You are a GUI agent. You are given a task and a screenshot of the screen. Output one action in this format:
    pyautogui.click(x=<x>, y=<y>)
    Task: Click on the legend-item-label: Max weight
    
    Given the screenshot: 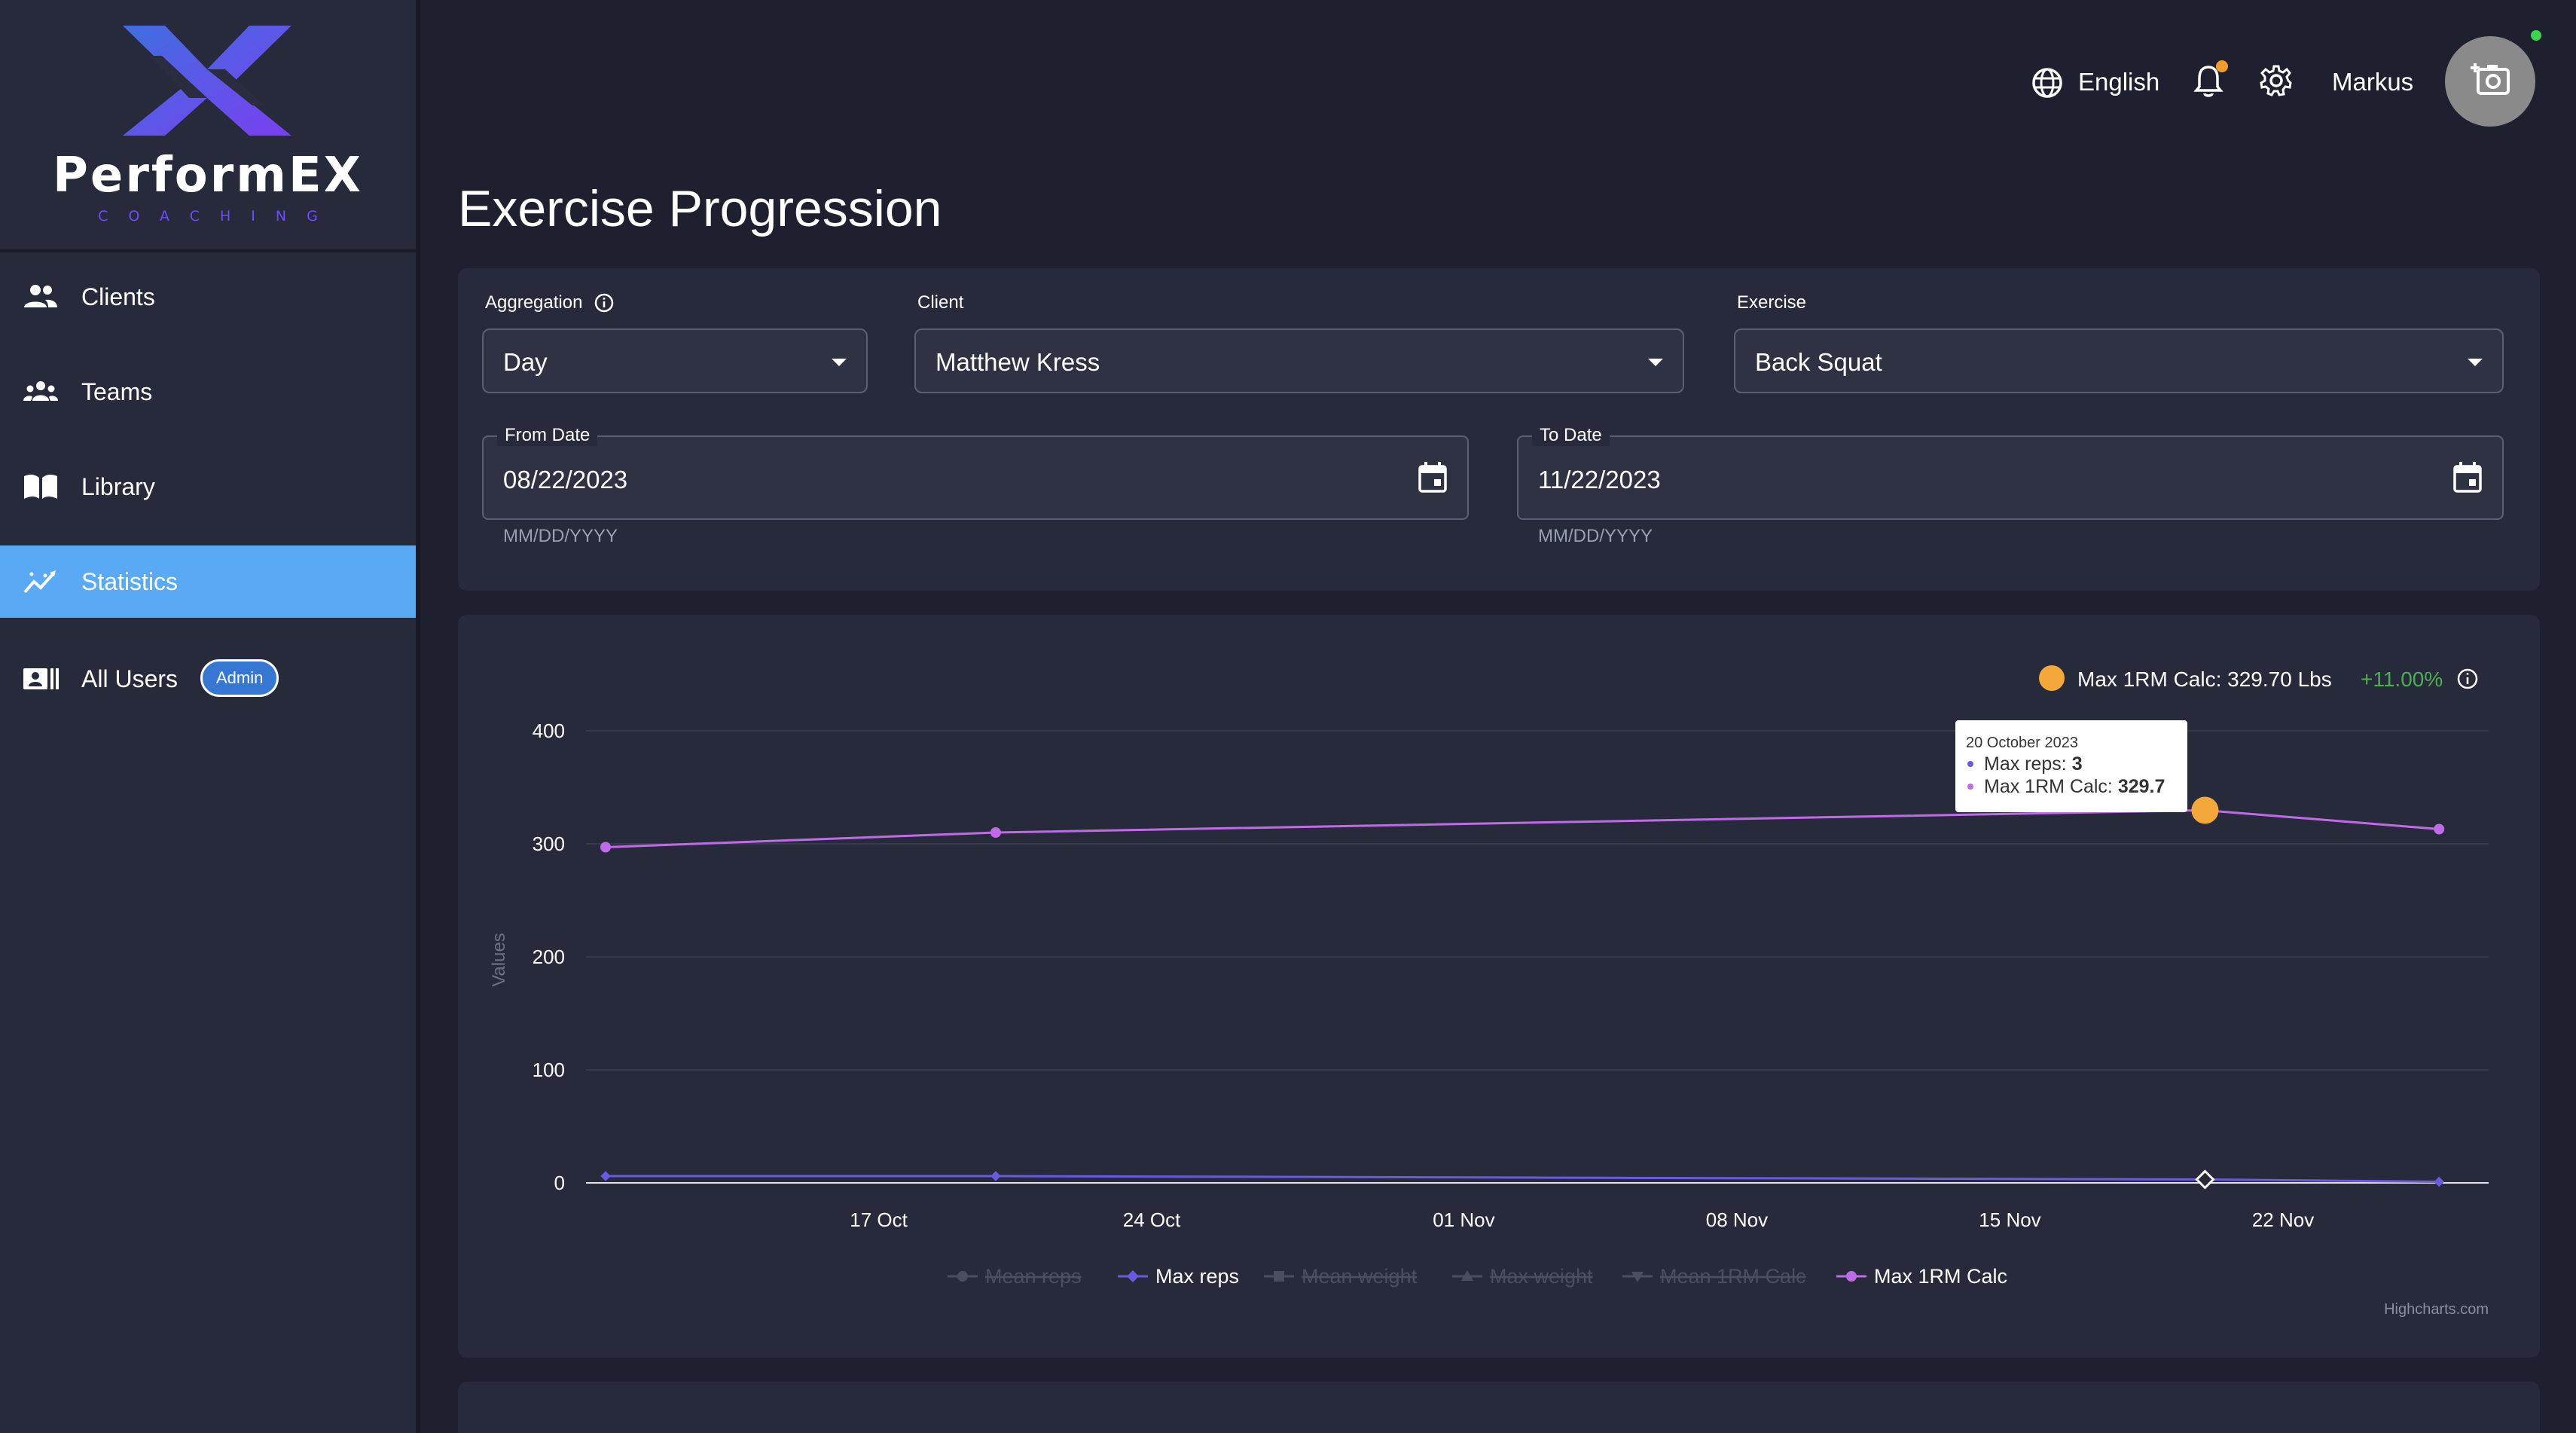 What is the action you would take?
    pyautogui.click(x=1542, y=1276)
    